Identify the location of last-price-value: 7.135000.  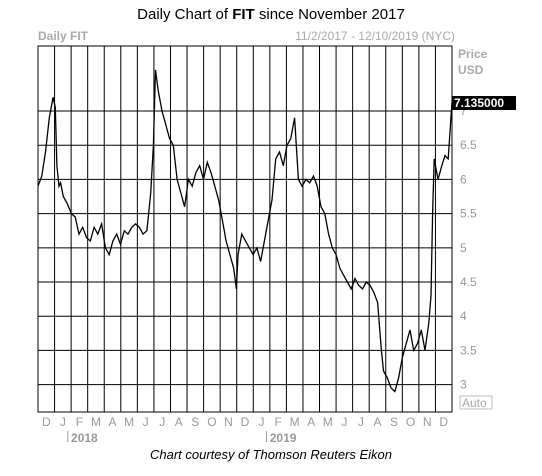
(479, 103).